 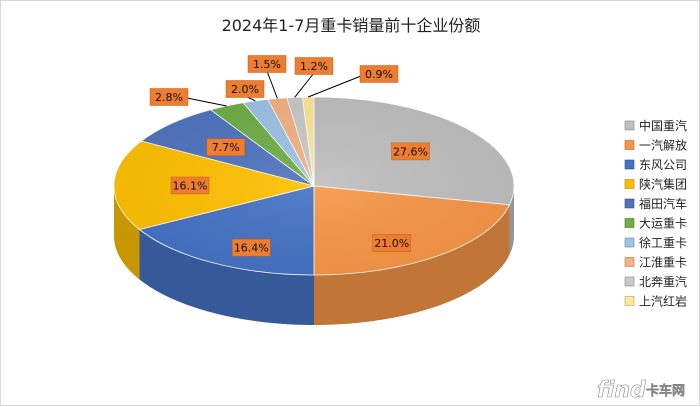 I want to click on legend-label-3: 陕汽集团, so click(x=663, y=184).